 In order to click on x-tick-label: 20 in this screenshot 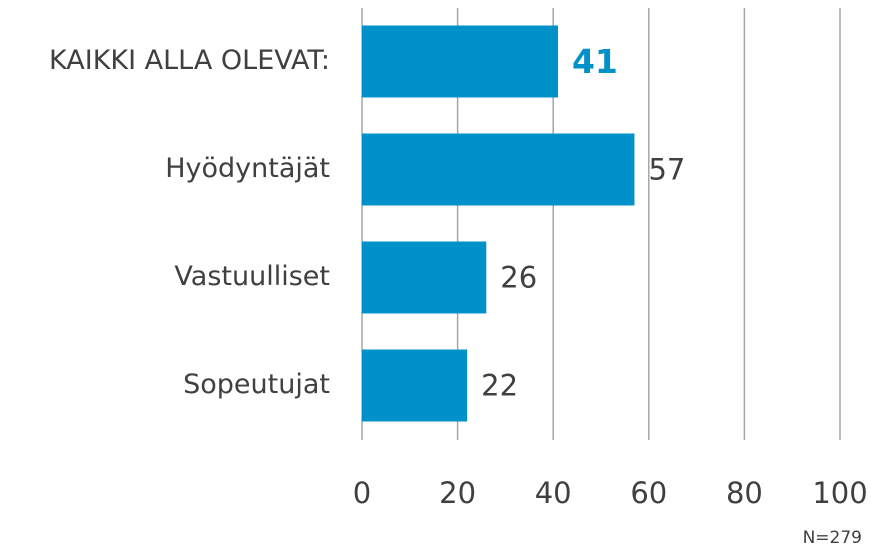, I will do `click(457, 493)`.